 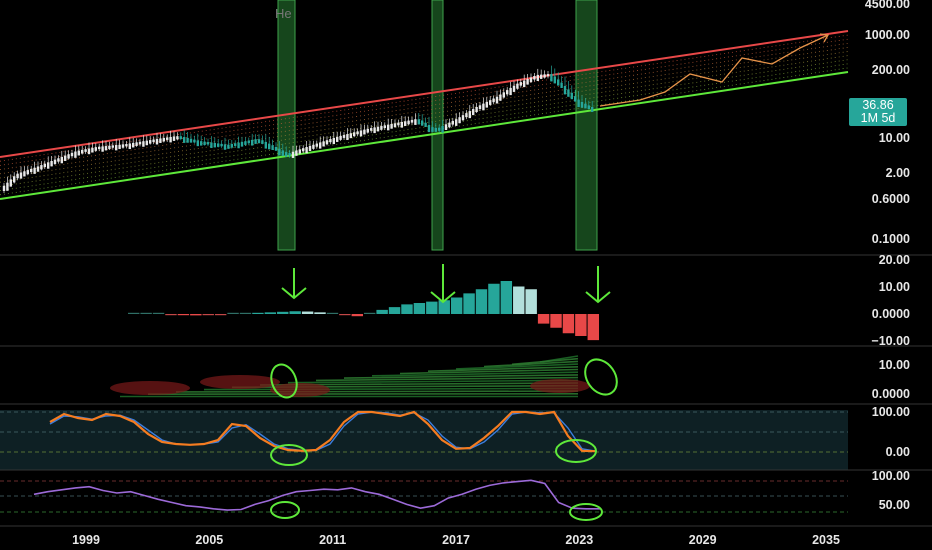 What do you see at coordinates (887, 35) in the screenshot?
I see `price-axis-tick-1: 1000.00` at bounding box center [887, 35].